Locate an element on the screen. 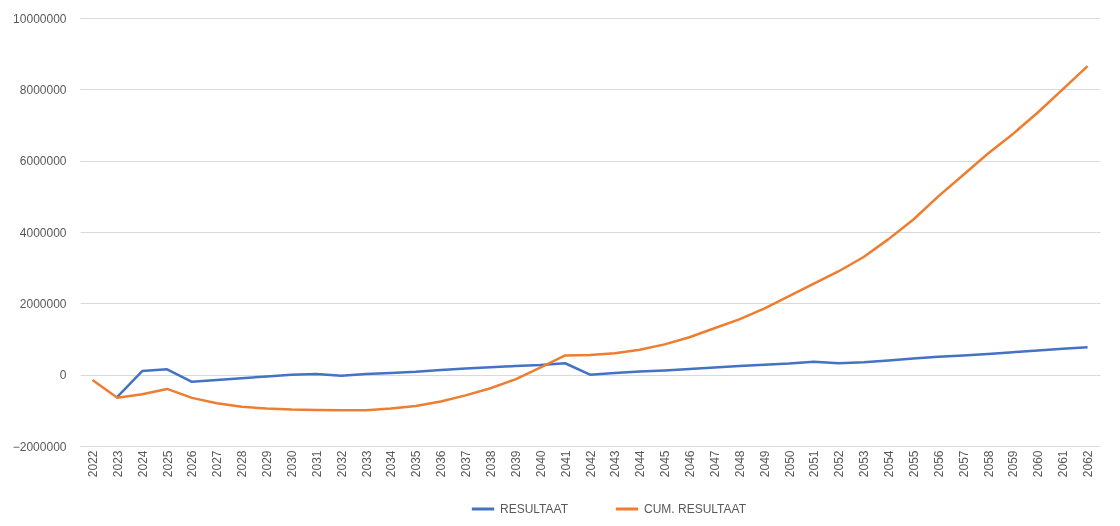  x-tick-label: 2052 is located at coordinates (839, 464).